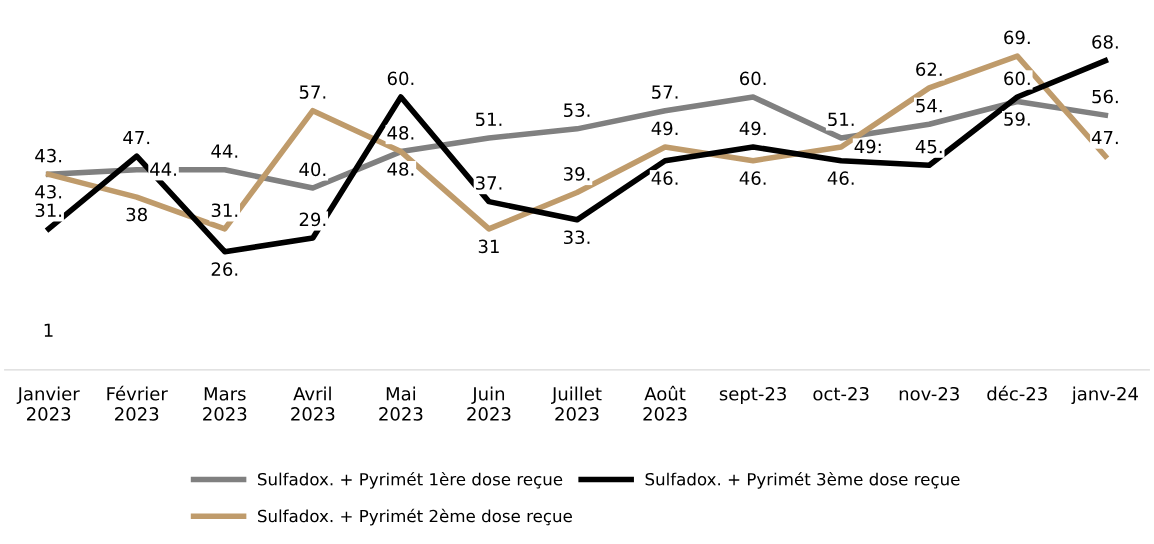  What do you see at coordinates (312, 219) in the screenshot?
I see `data-label: 29.` at bounding box center [312, 219].